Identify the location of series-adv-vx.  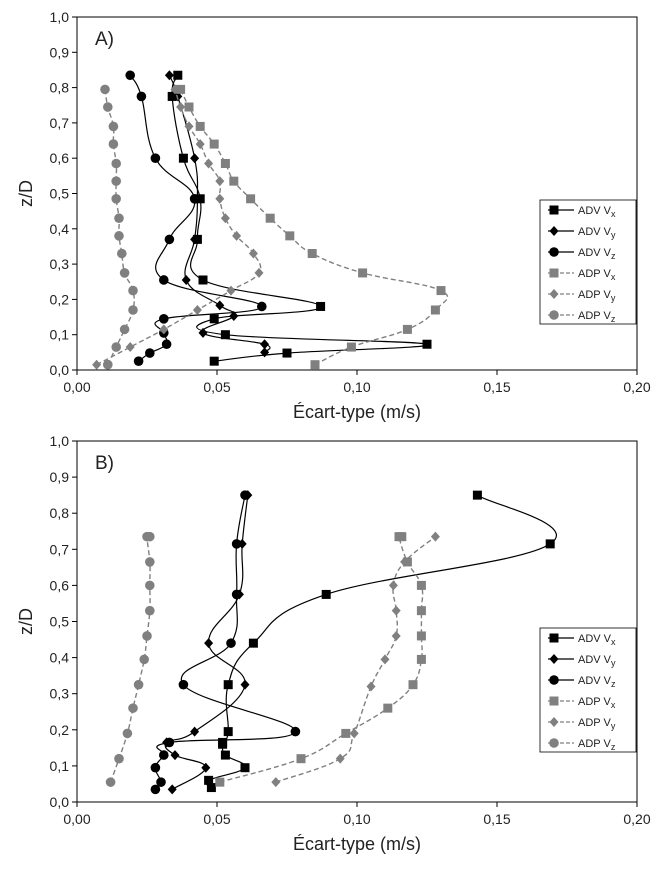
(299, 218).